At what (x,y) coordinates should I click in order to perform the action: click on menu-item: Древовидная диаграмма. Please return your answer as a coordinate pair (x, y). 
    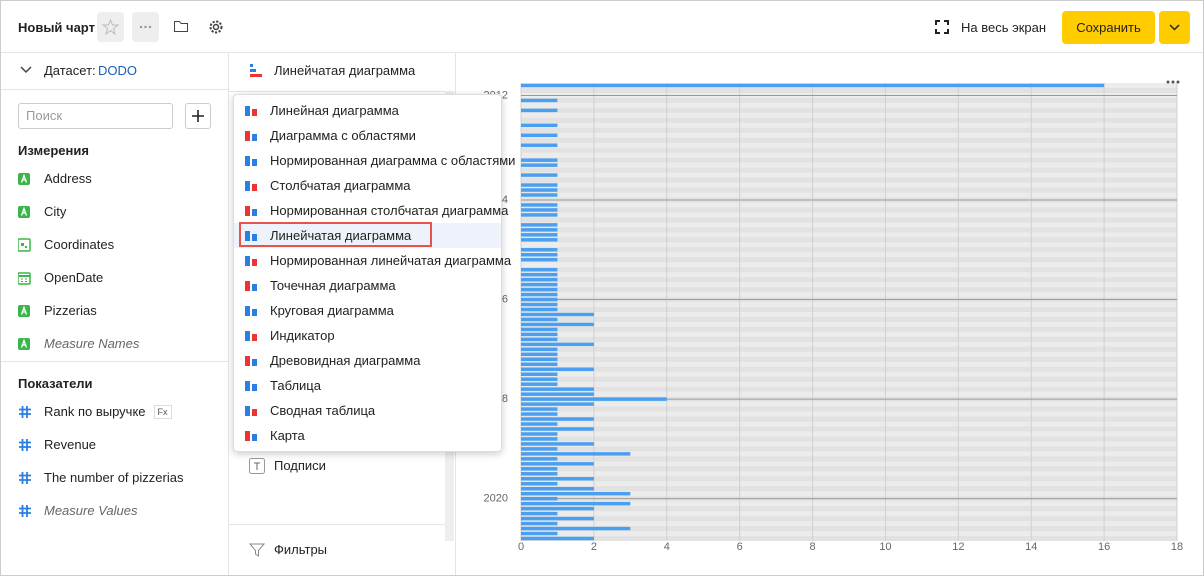
    Looking at the image, I should click on (332, 360).